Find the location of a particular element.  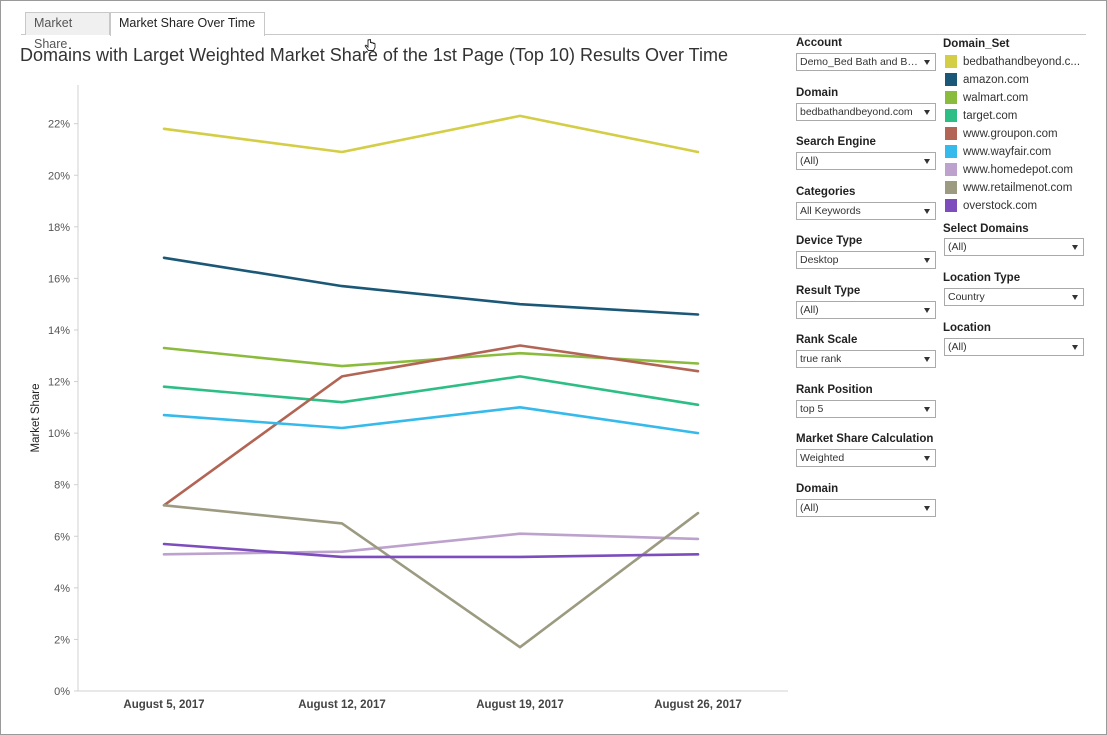

y-tick-label: 16% is located at coordinates (59, 279).